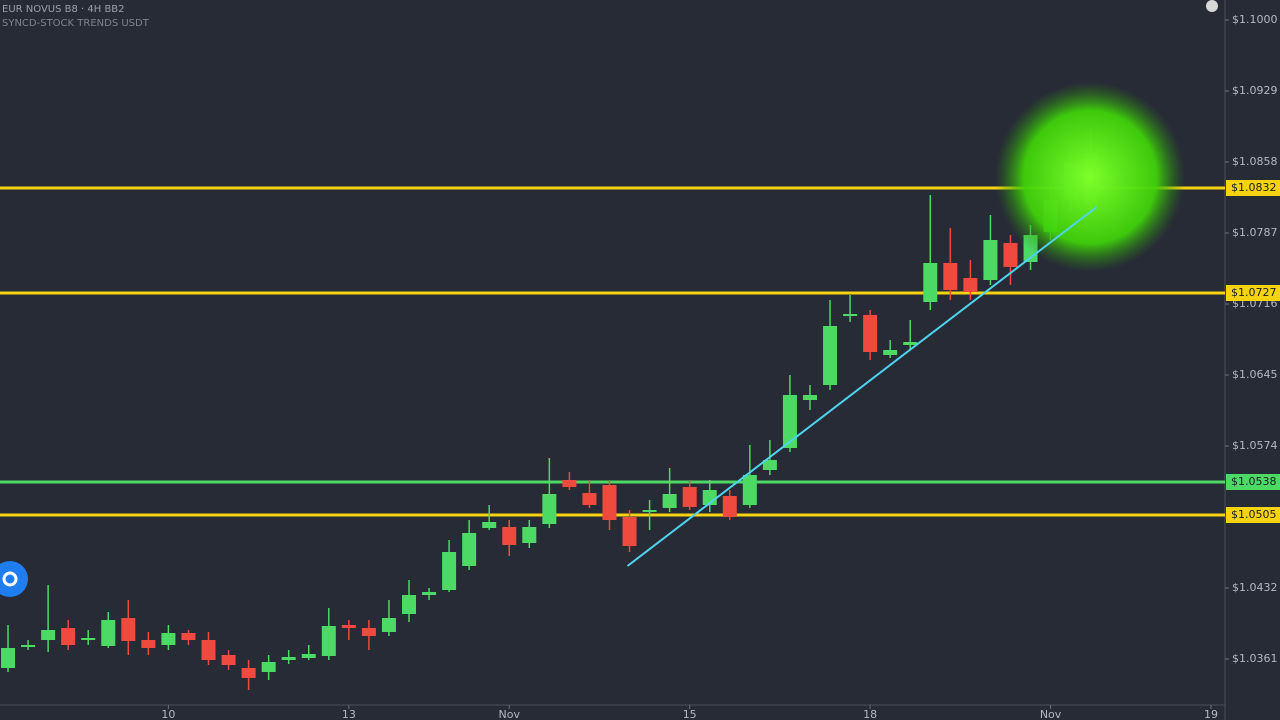 The width and height of the screenshot is (1280, 720). Describe the element at coordinates (168, 714) in the screenshot. I see `x-tick-label: 10` at that location.